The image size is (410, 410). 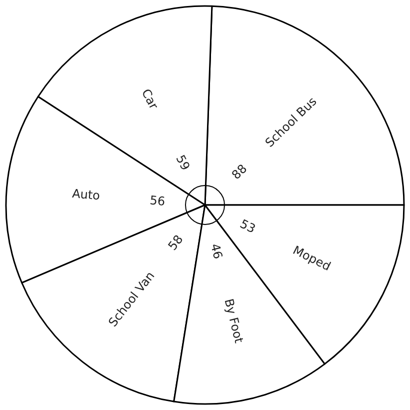 What do you see at coordinates (239, 171) in the screenshot?
I see `data-label: 88` at bounding box center [239, 171].